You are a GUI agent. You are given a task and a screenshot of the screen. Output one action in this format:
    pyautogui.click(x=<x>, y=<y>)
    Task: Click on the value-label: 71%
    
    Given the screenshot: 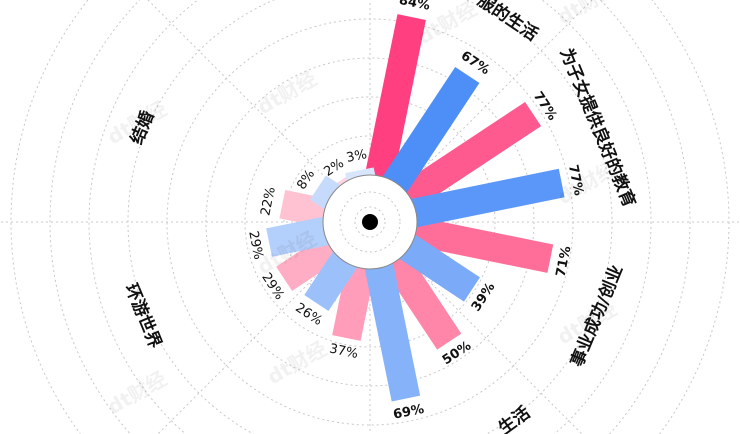 What is the action you would take?
    pyautogui.click(x=564, y=261)
    